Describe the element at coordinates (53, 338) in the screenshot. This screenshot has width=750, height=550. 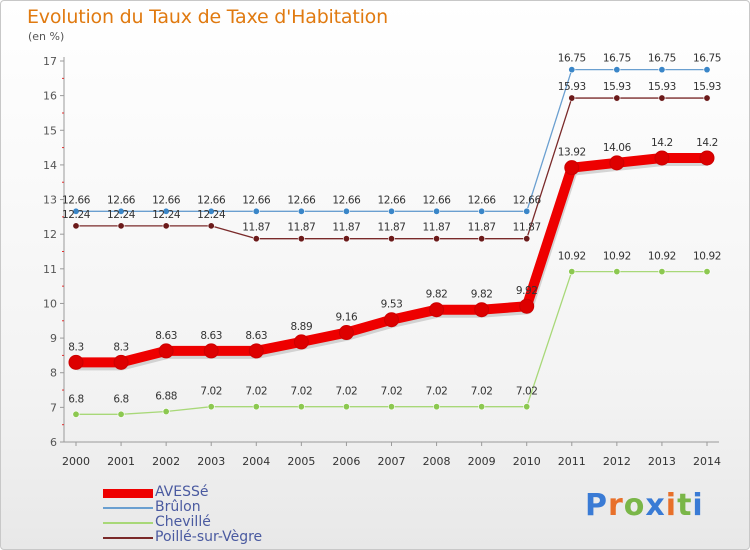
I see `y-tick-label: 9` at that location.